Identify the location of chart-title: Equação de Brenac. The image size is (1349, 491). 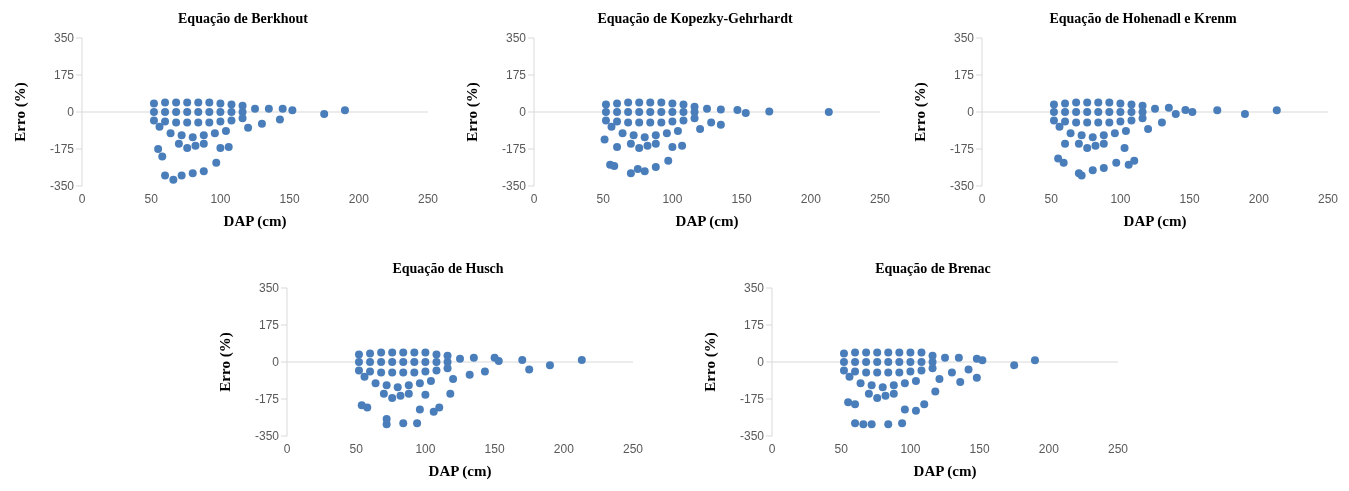
(933, 269).